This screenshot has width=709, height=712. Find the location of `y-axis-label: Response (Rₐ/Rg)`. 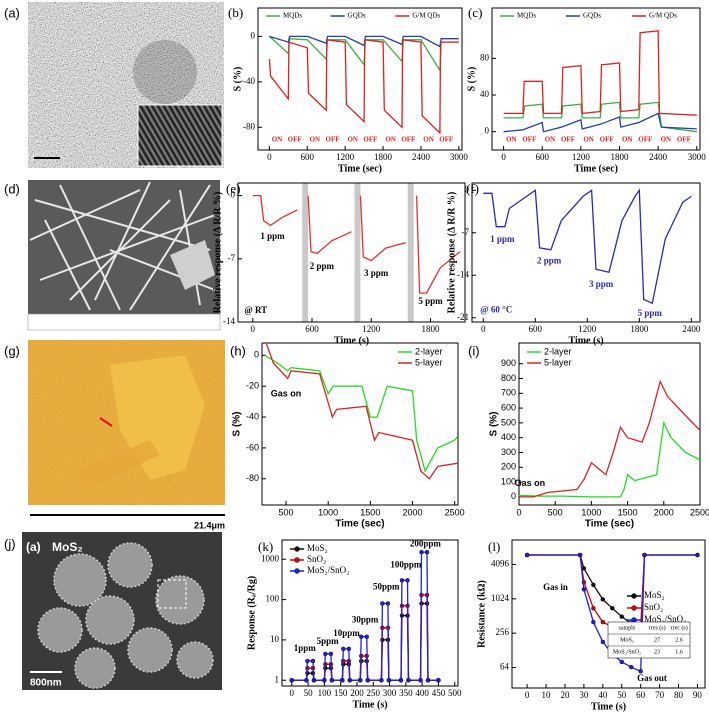

y-axis-label: Response (Rₐ/Rg) is located at coordinates (251, 613).